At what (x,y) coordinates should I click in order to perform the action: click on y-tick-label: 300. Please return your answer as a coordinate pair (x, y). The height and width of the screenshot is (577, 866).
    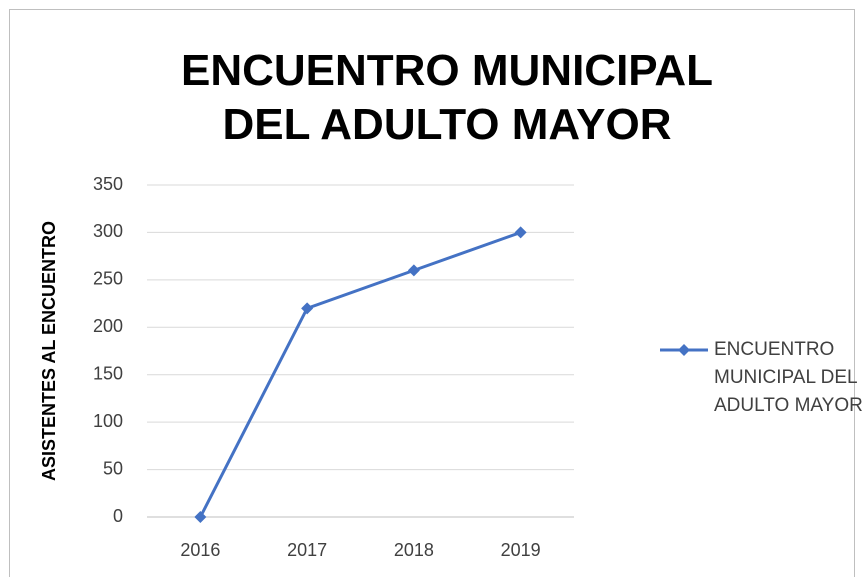
    Looking at the image, I should click on (108, 231).